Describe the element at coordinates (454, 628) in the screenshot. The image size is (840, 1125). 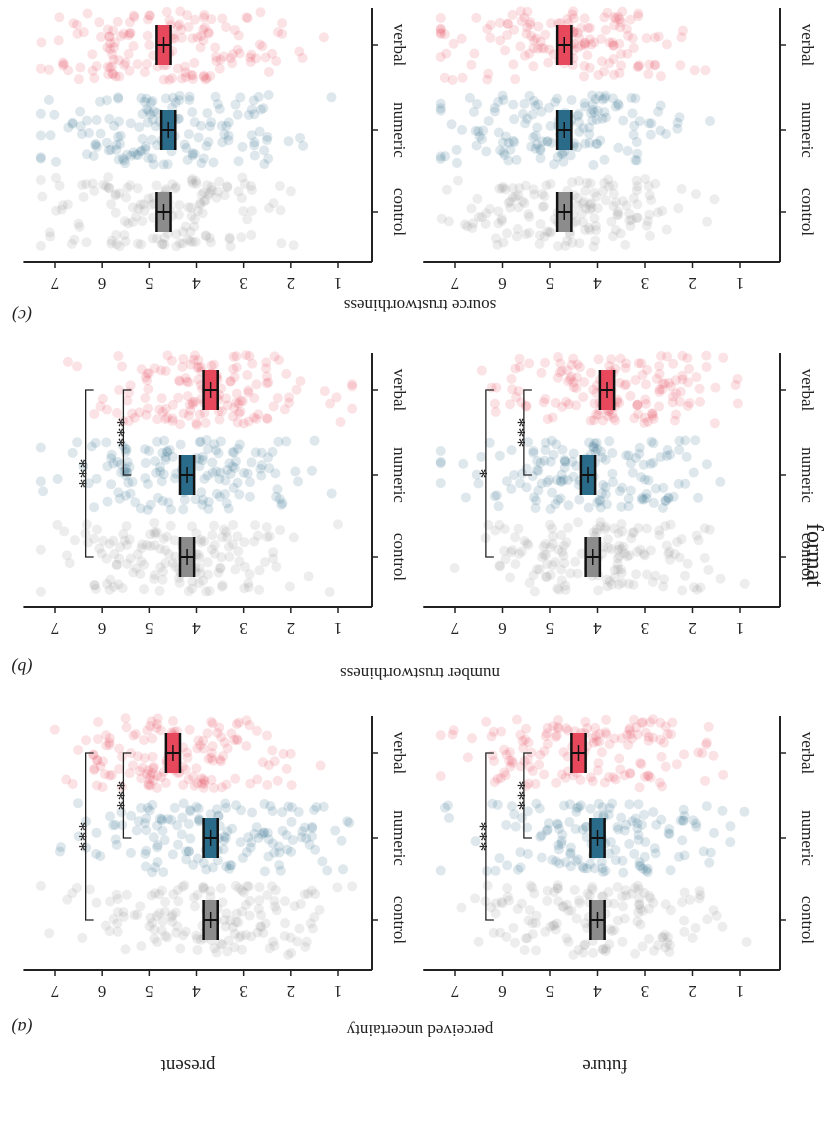
I see `value-tick-label: 7` at that location.